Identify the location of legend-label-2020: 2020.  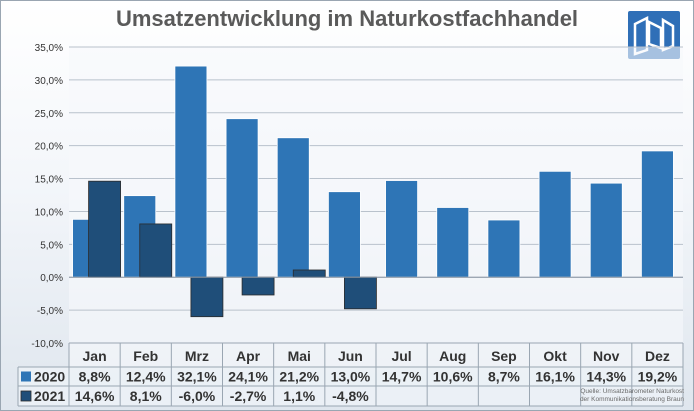
(49, 377).